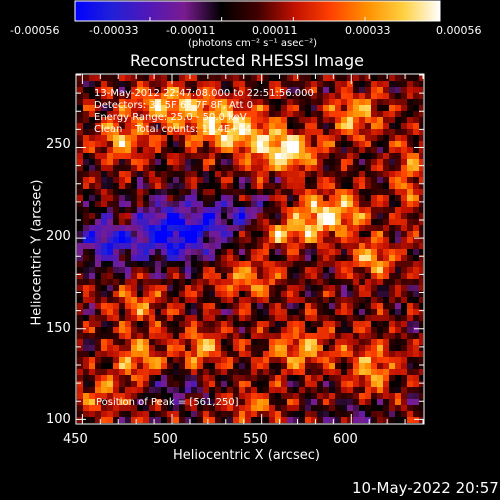 The width and height of the screenshot is (500, 500). Describe the element at coordinates (257, 11) in the screenshot. I see `colorbar` at that location.